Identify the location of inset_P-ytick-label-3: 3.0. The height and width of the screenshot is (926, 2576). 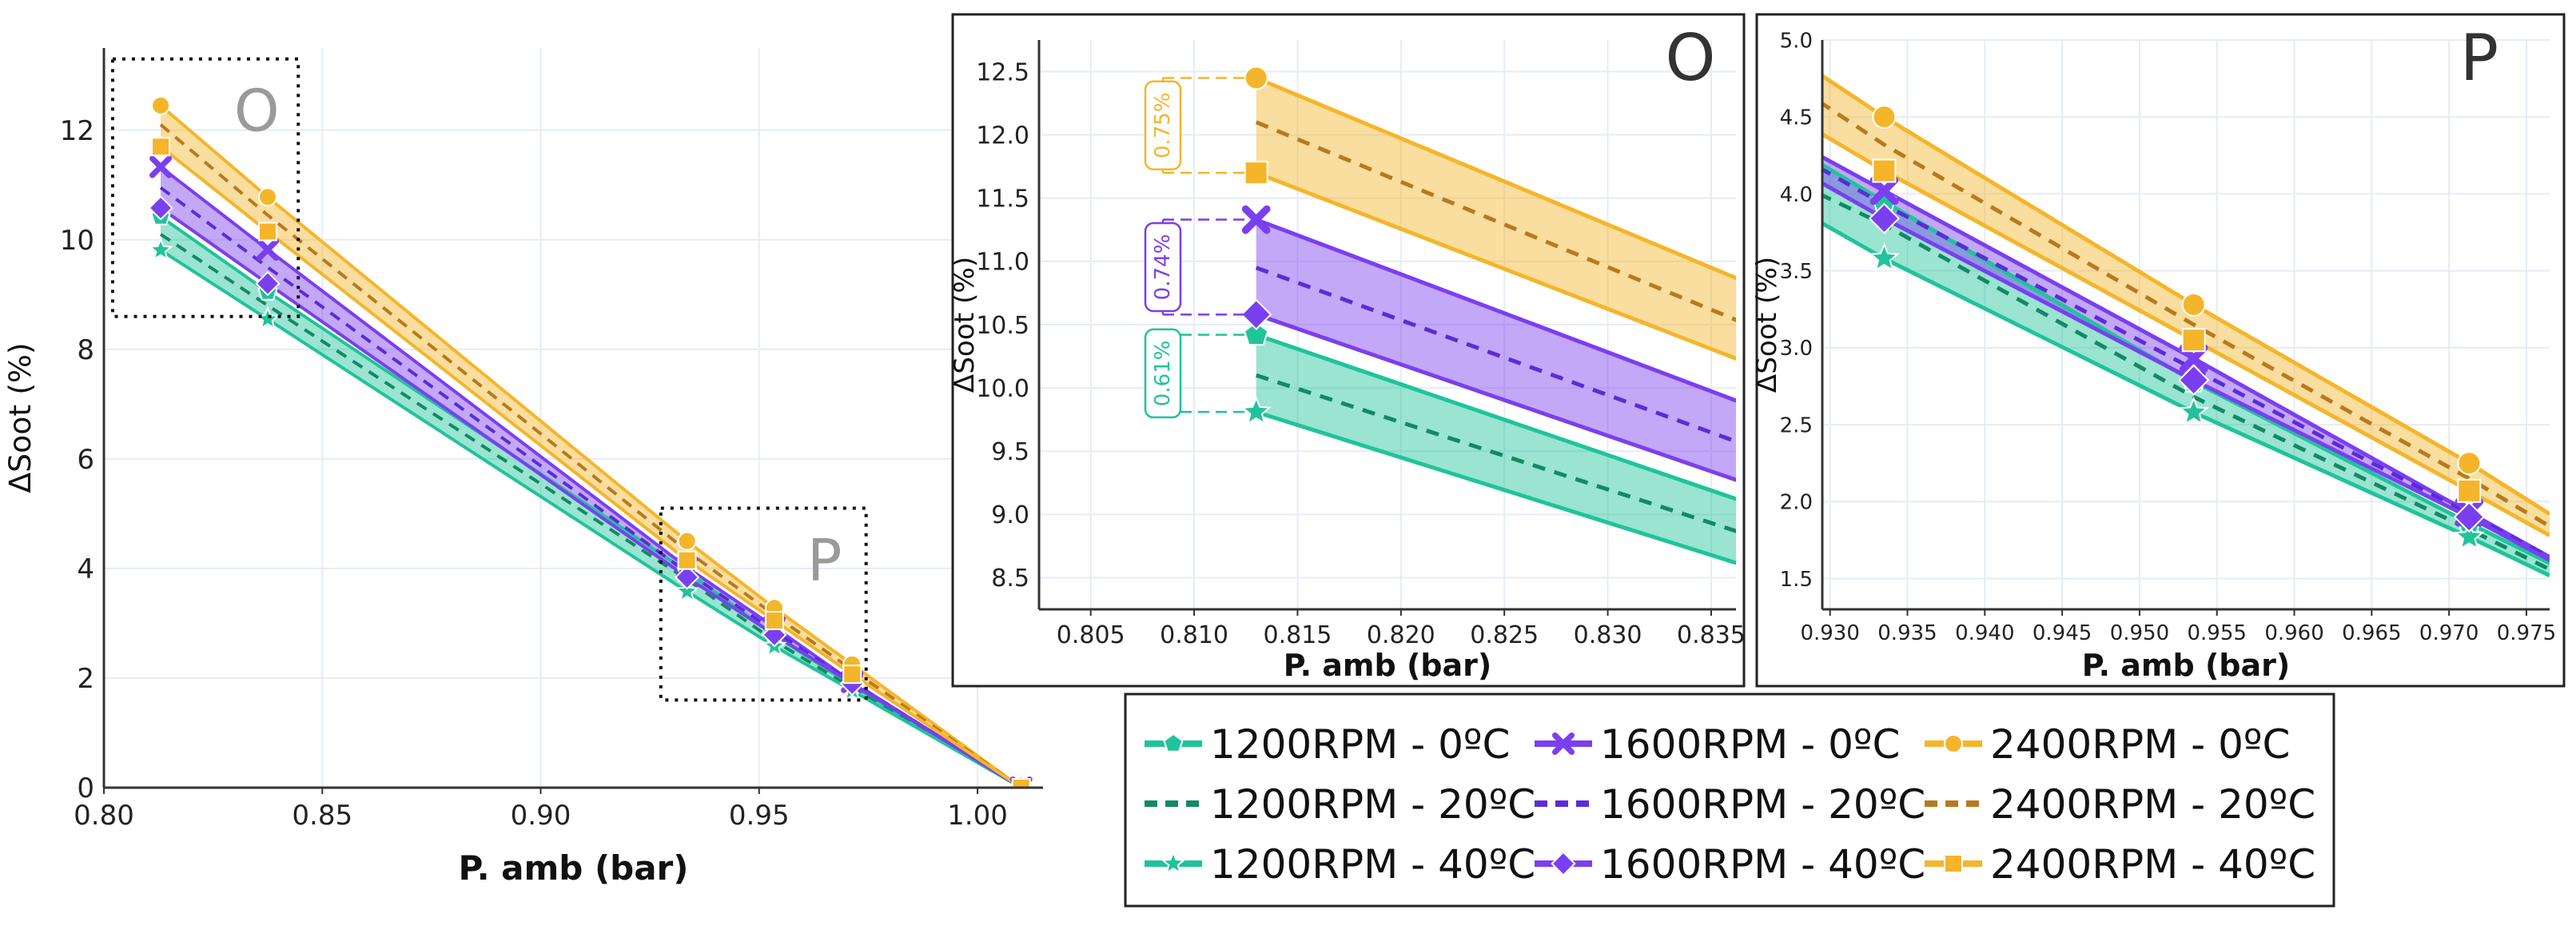
(1796, 349).